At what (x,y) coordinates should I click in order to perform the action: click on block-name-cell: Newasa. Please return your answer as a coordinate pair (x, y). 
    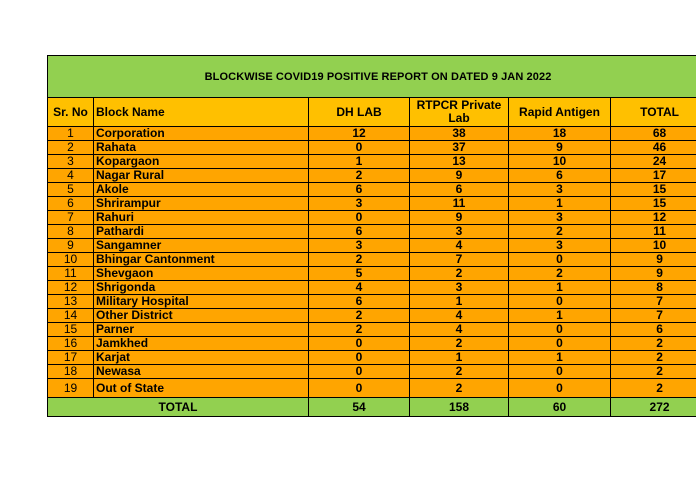
    Looking at the image, I should click on (201, 371).